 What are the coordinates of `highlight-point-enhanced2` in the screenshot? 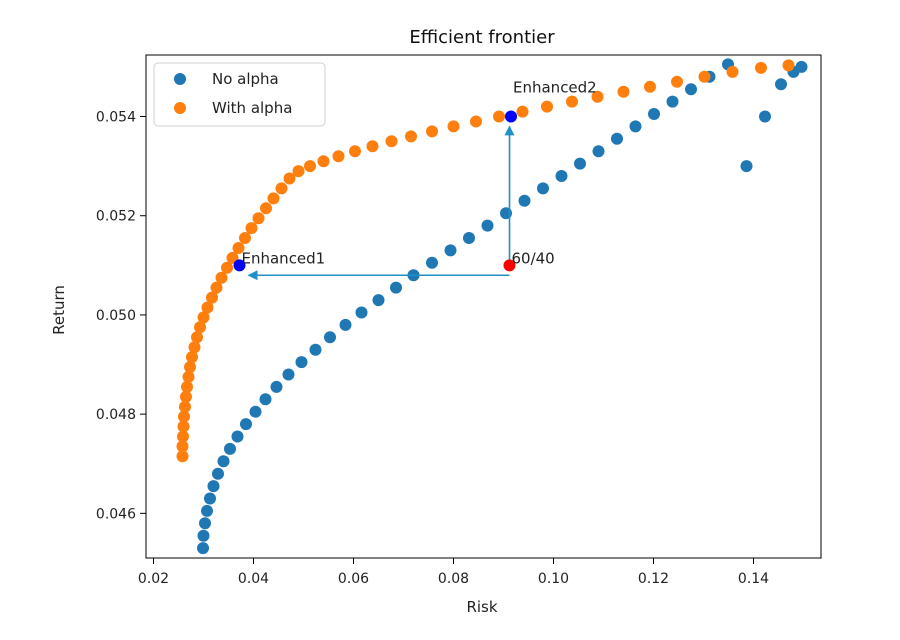 It's located at (511, 116).